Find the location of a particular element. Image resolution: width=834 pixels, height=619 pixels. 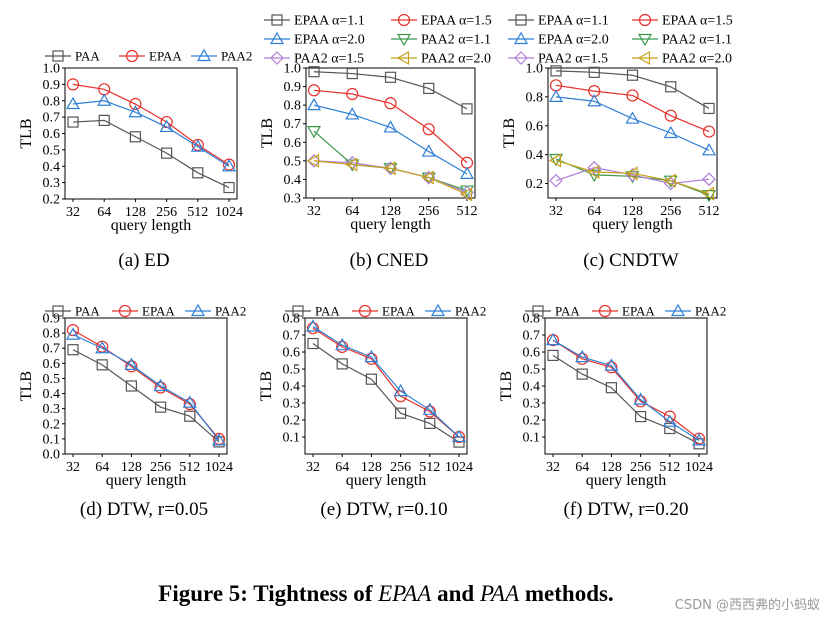

figure-caption-prefix: Figure 5: Tightness of is located at coordinates (268, 593).